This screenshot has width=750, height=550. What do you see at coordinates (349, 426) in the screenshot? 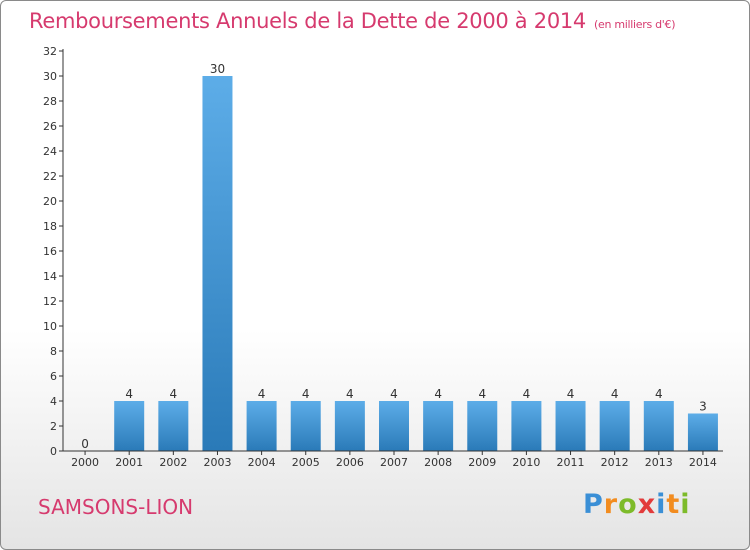
I see `bar-2006` at bounding box center [349, 426].